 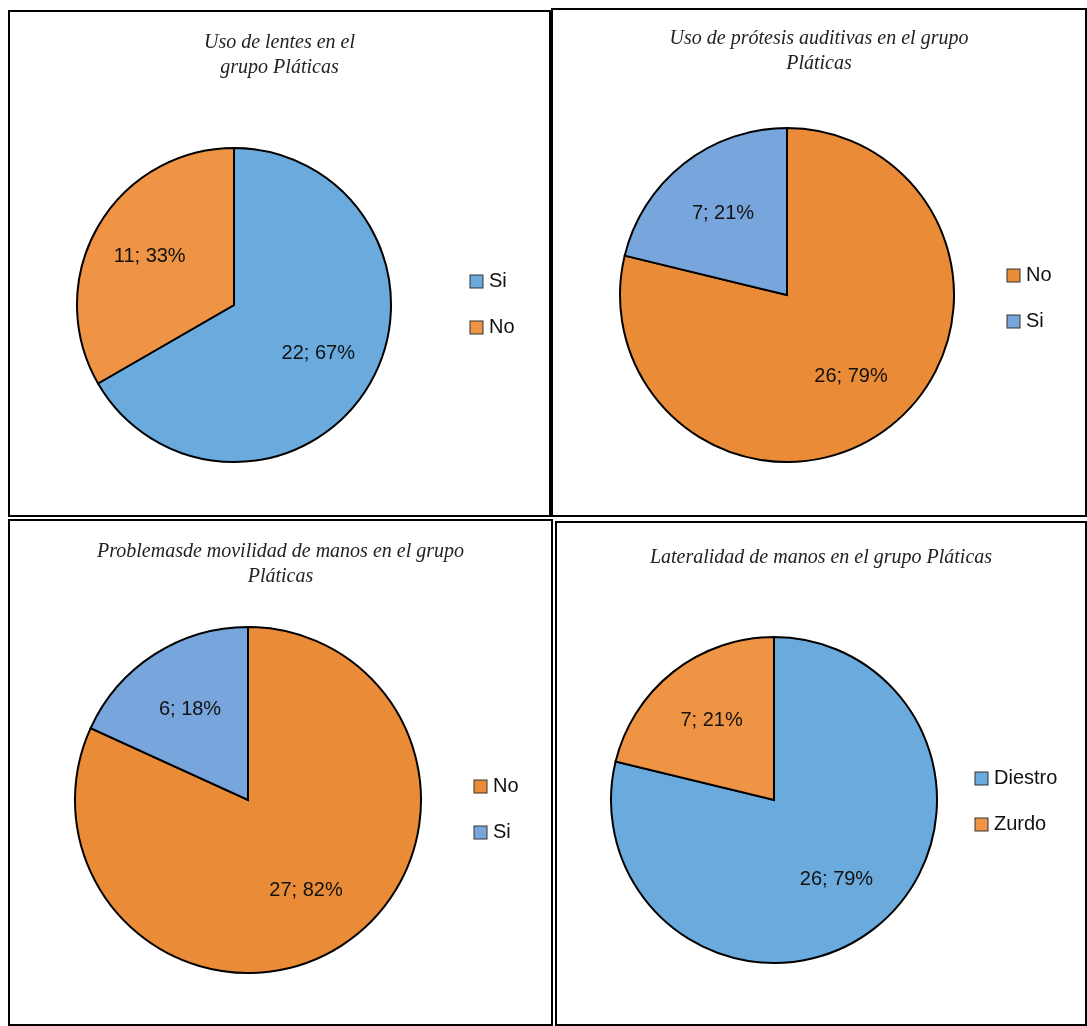 I want to click on legend-label: Zurdo, so click(x=1020, y=823).